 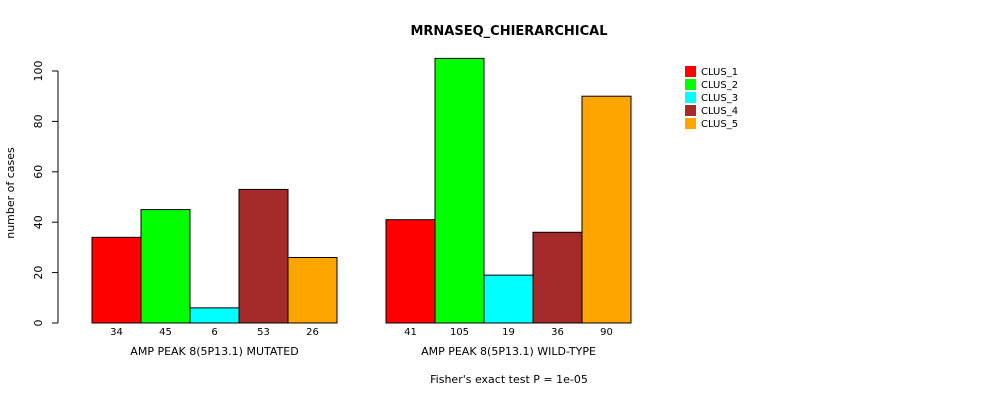 I want to click on group-label: AMP PEAK 8(5P13.1) MUTATED, so click(x=214, y=351).